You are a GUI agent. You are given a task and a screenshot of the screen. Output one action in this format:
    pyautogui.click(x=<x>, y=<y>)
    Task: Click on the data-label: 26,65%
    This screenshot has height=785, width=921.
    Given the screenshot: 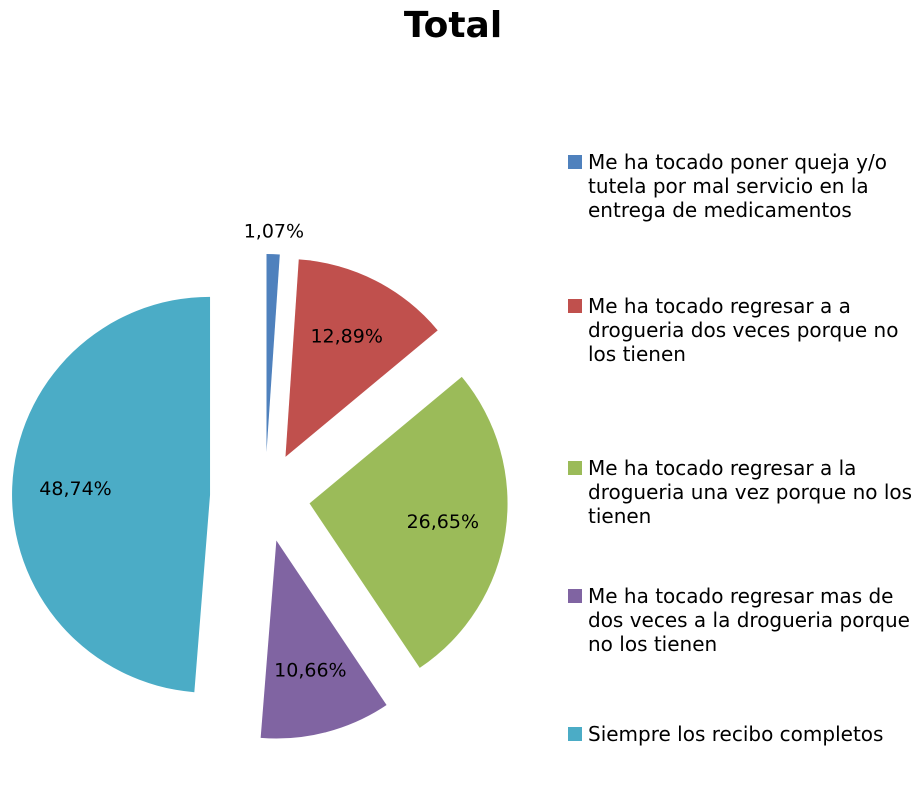 What is the action you would take?
    pyautogui.click(x=443, y=522)
    